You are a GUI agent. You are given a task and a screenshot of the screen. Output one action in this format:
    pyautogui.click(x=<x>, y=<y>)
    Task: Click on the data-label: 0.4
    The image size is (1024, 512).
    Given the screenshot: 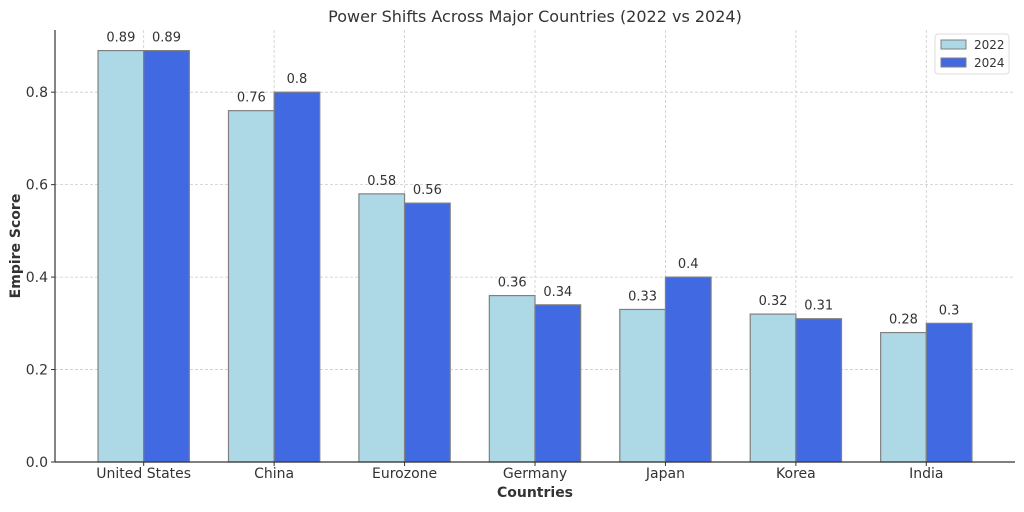 What is the action you would take?
    pyautogui.click(x=688, y=264)
    